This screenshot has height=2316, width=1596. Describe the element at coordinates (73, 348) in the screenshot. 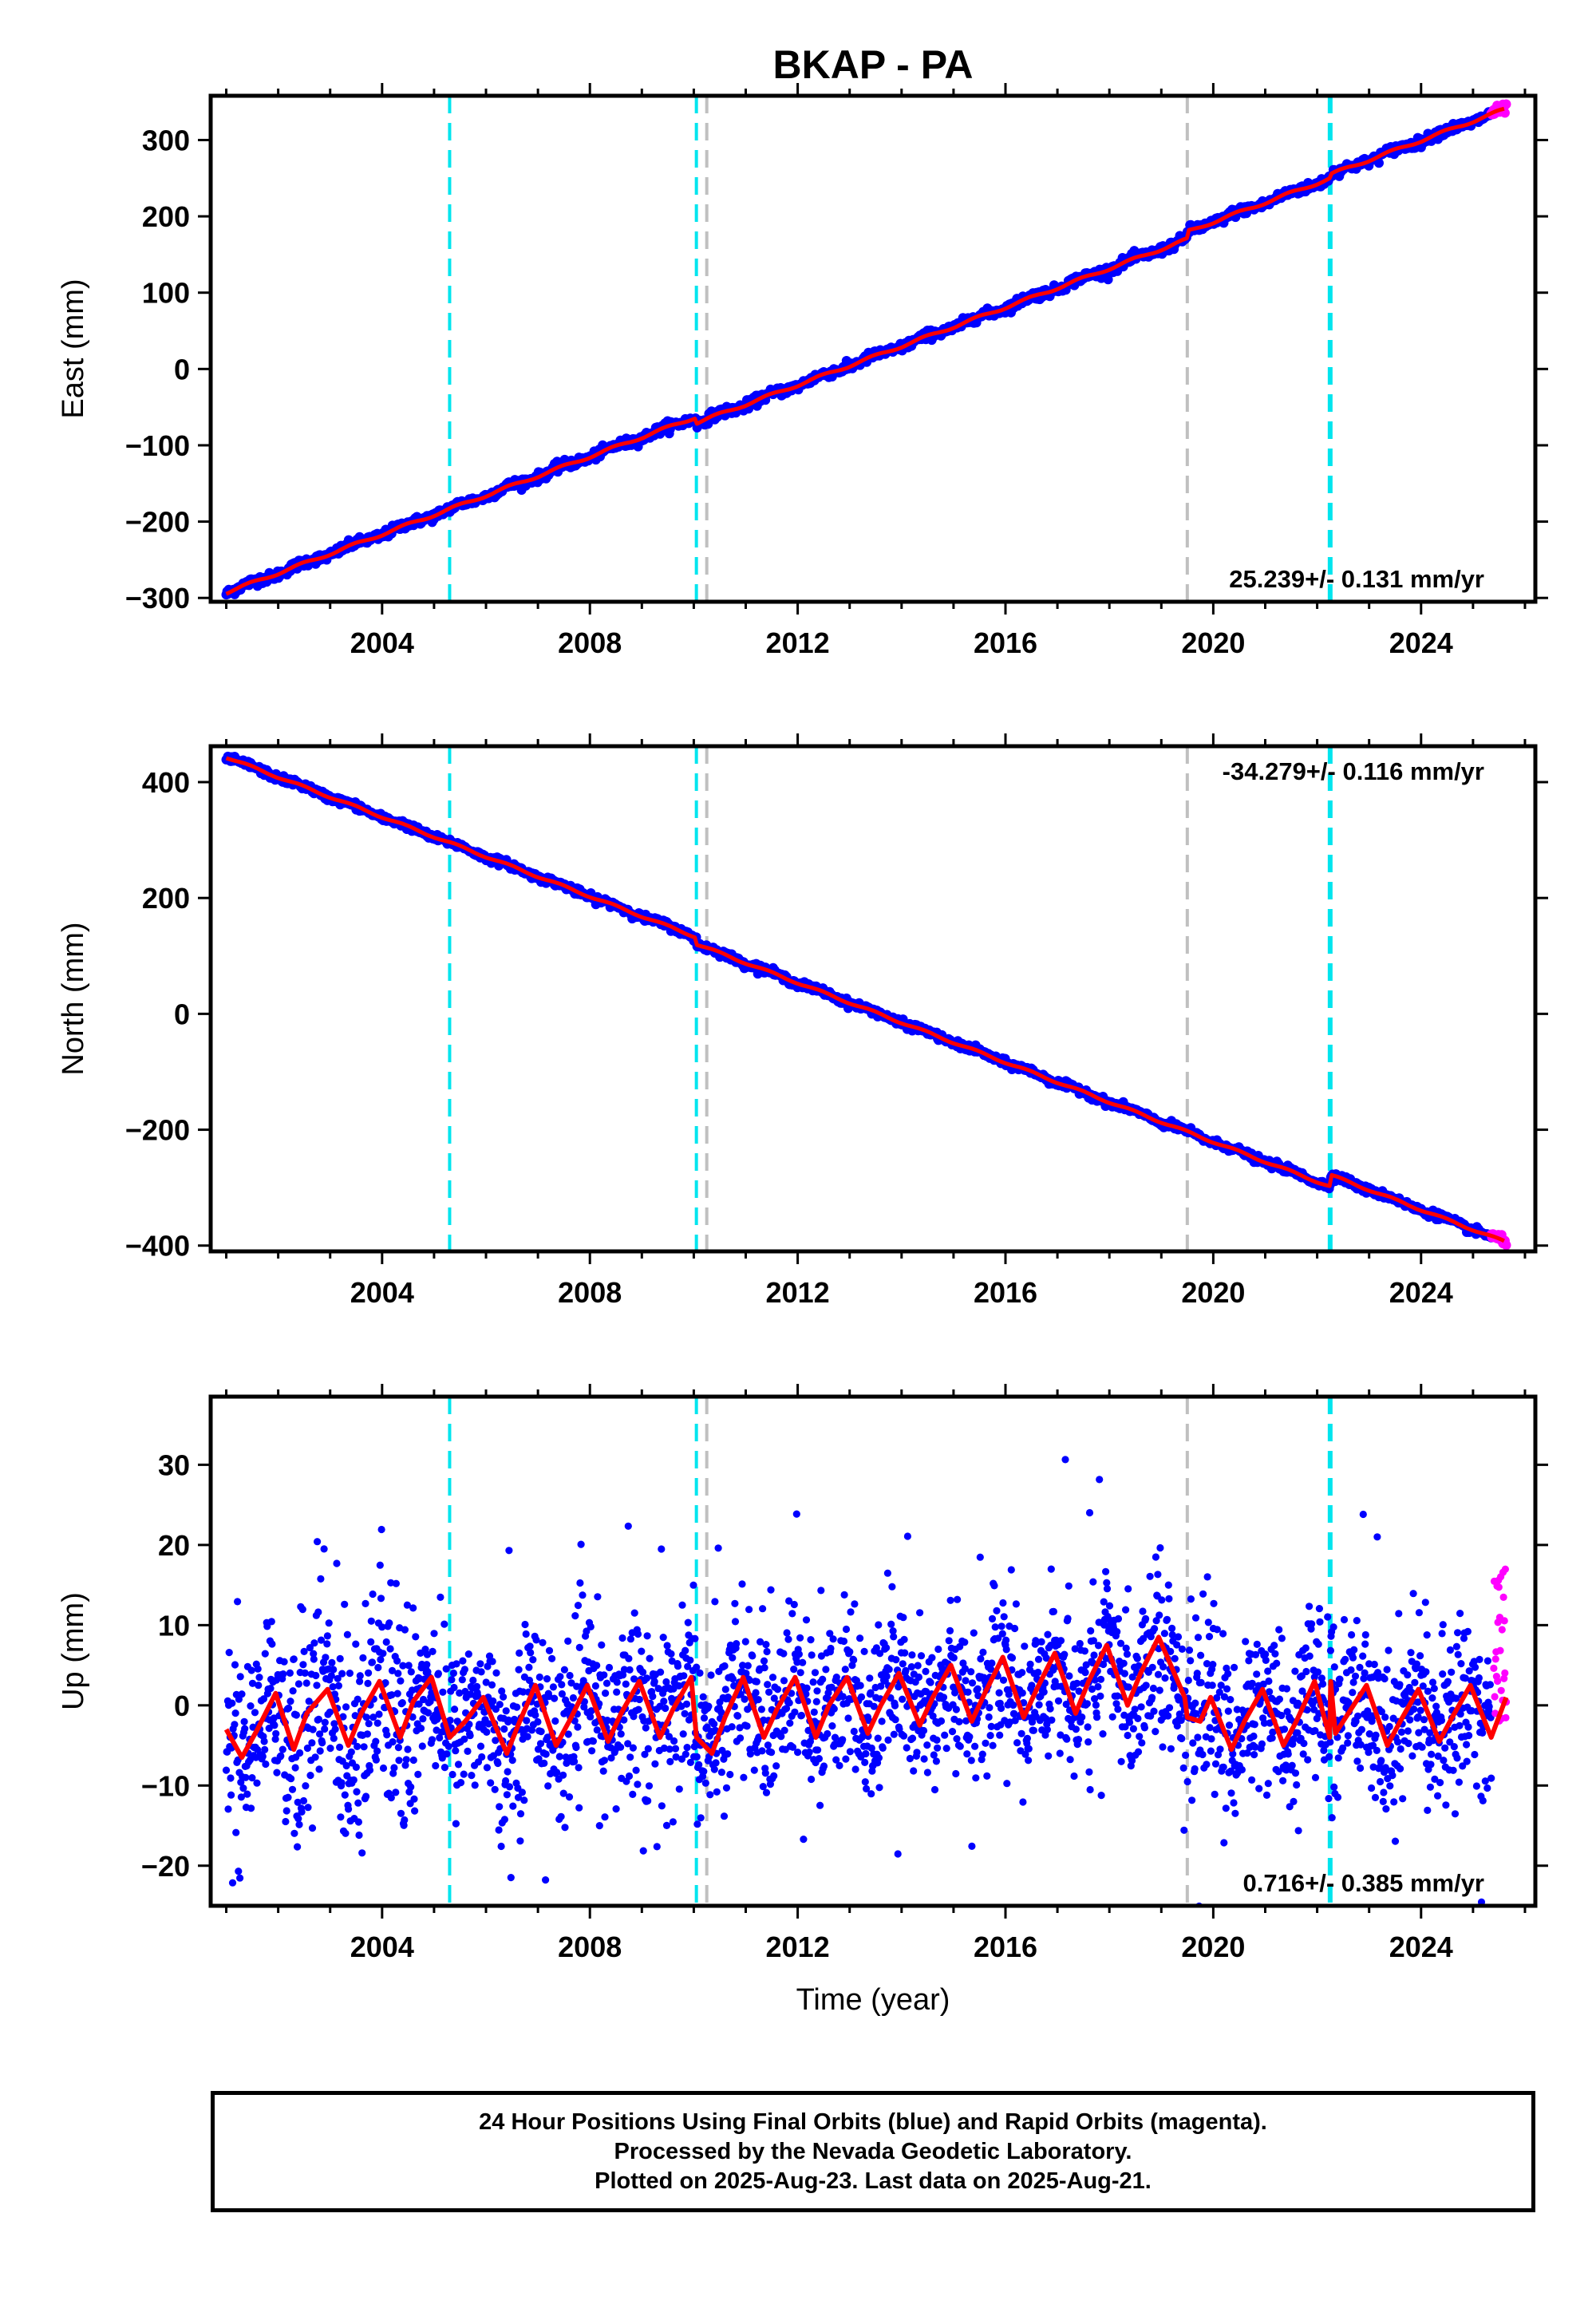

I see `y-axis-label-east: East (mm)` at that location.